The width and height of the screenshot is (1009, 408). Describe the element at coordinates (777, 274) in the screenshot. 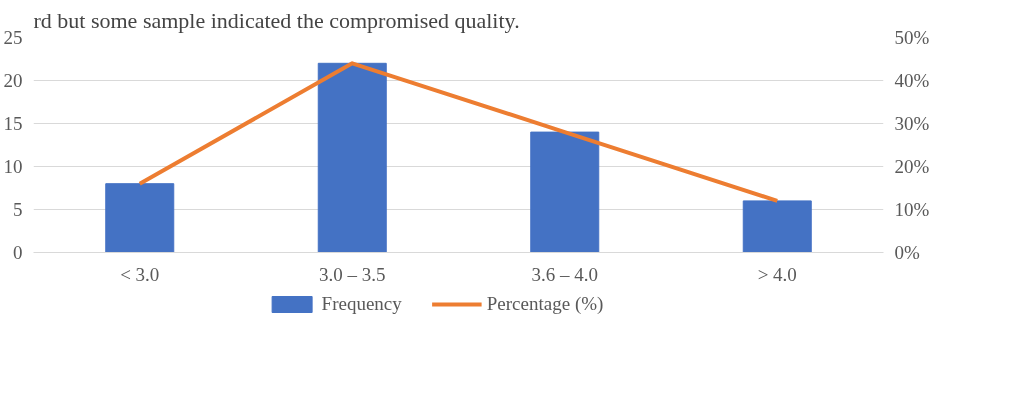

I see `x-tick-label: > 4.0` at that location.